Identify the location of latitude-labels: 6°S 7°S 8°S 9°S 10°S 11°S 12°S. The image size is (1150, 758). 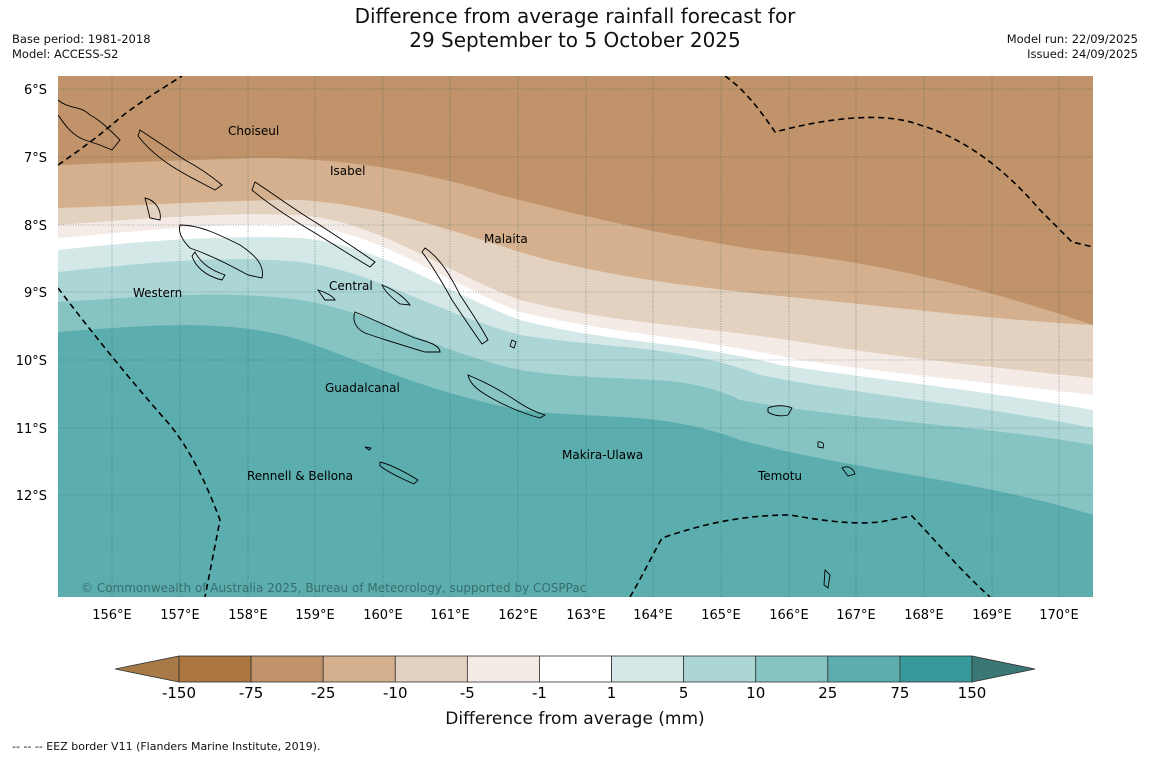
(31, 293).